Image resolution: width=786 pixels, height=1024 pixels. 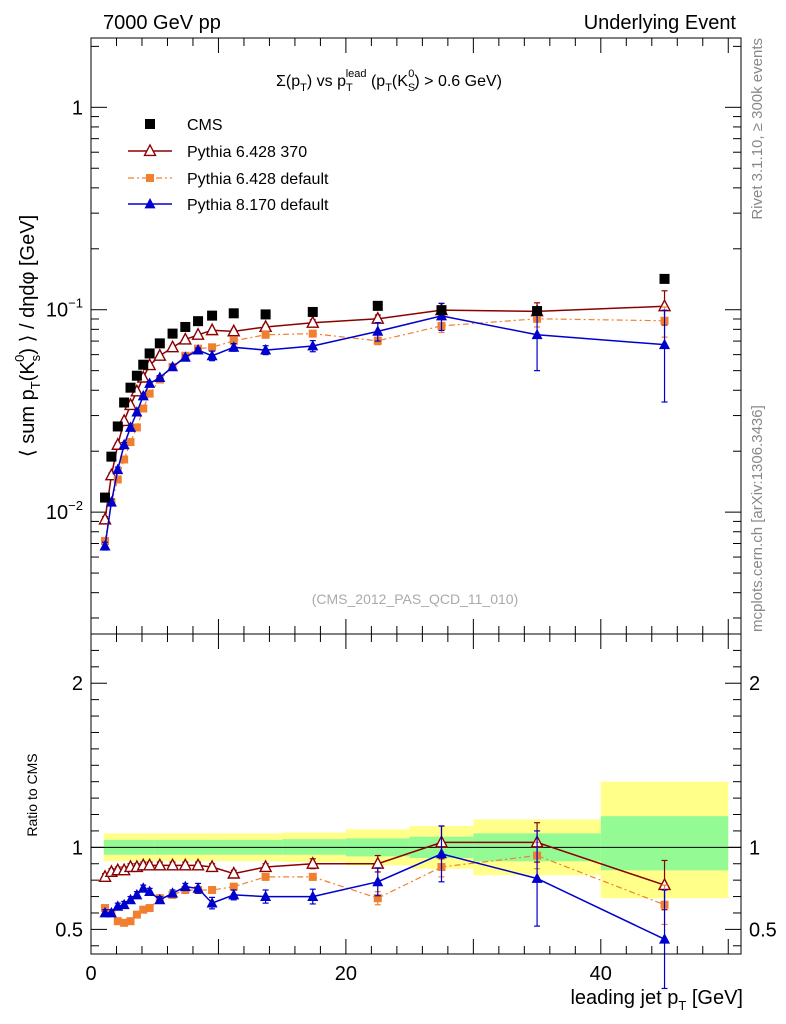 I want to click on ratio-y-tick-label: 0.5, so click(x=69, y=930).